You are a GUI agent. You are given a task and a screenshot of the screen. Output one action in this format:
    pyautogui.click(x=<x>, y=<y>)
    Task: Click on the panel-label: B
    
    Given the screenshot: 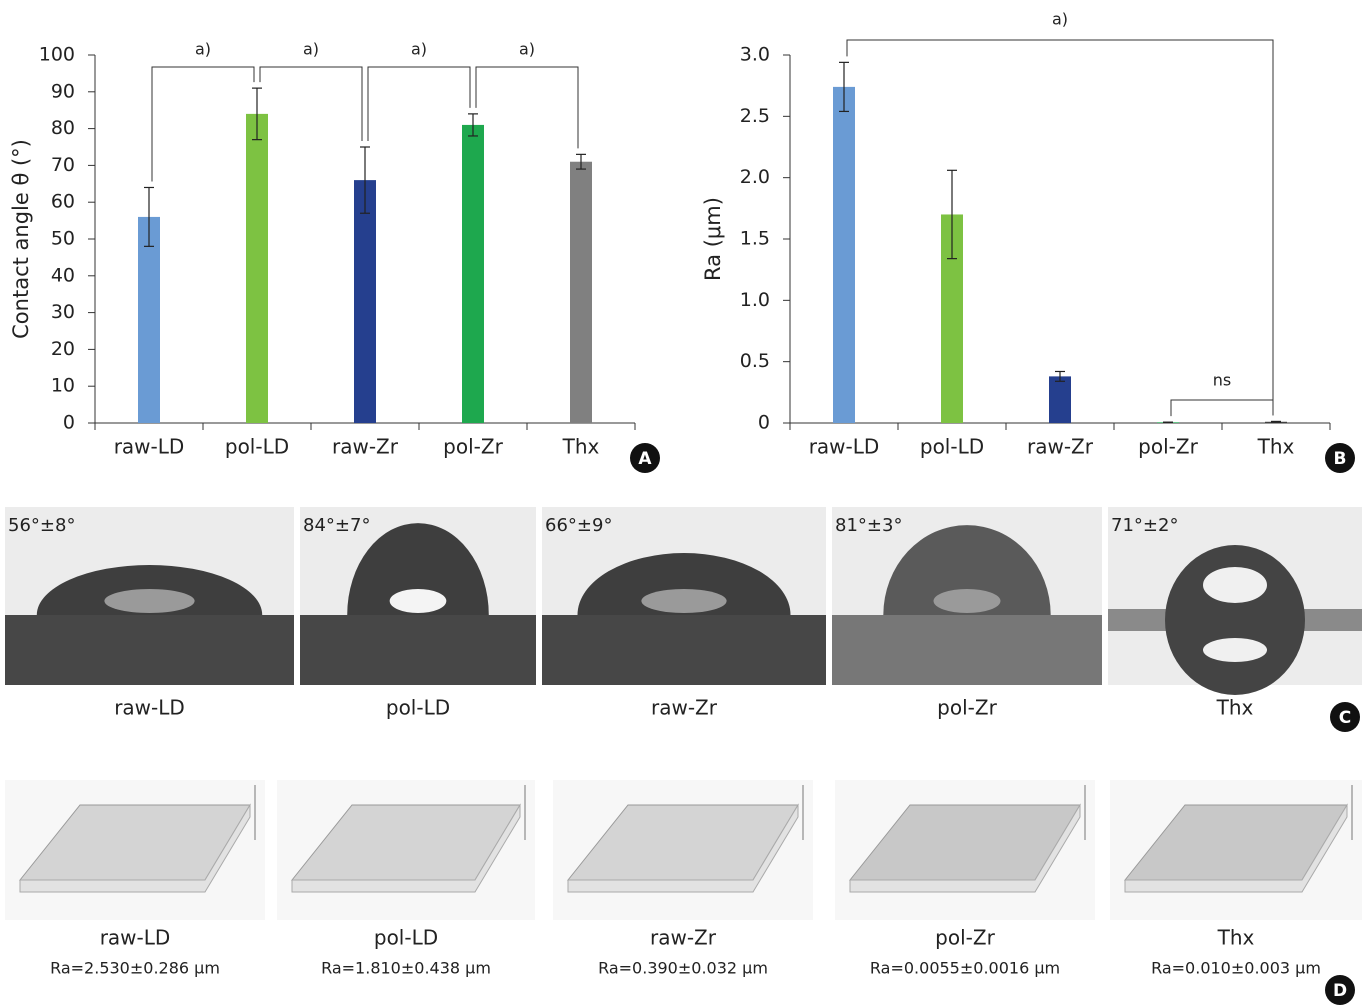 What is the action you would take?
    pyautogui.click(x=1340, y=459)
    